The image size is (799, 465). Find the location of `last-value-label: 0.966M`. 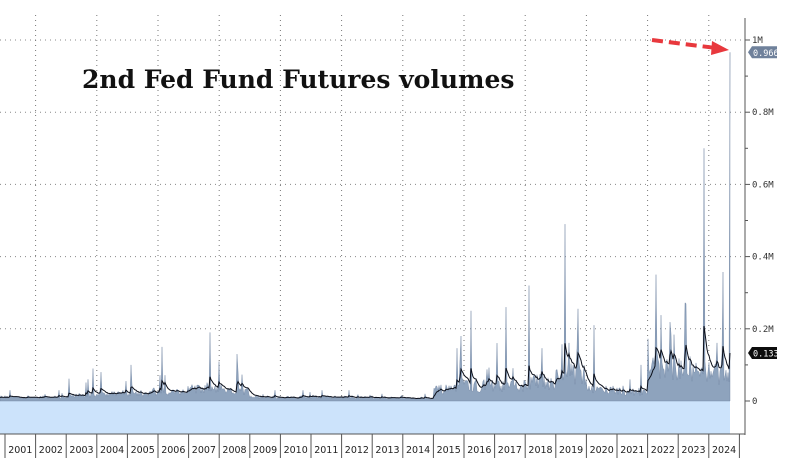

last-value-label: 0.966M is located at coordinates (766, 52).